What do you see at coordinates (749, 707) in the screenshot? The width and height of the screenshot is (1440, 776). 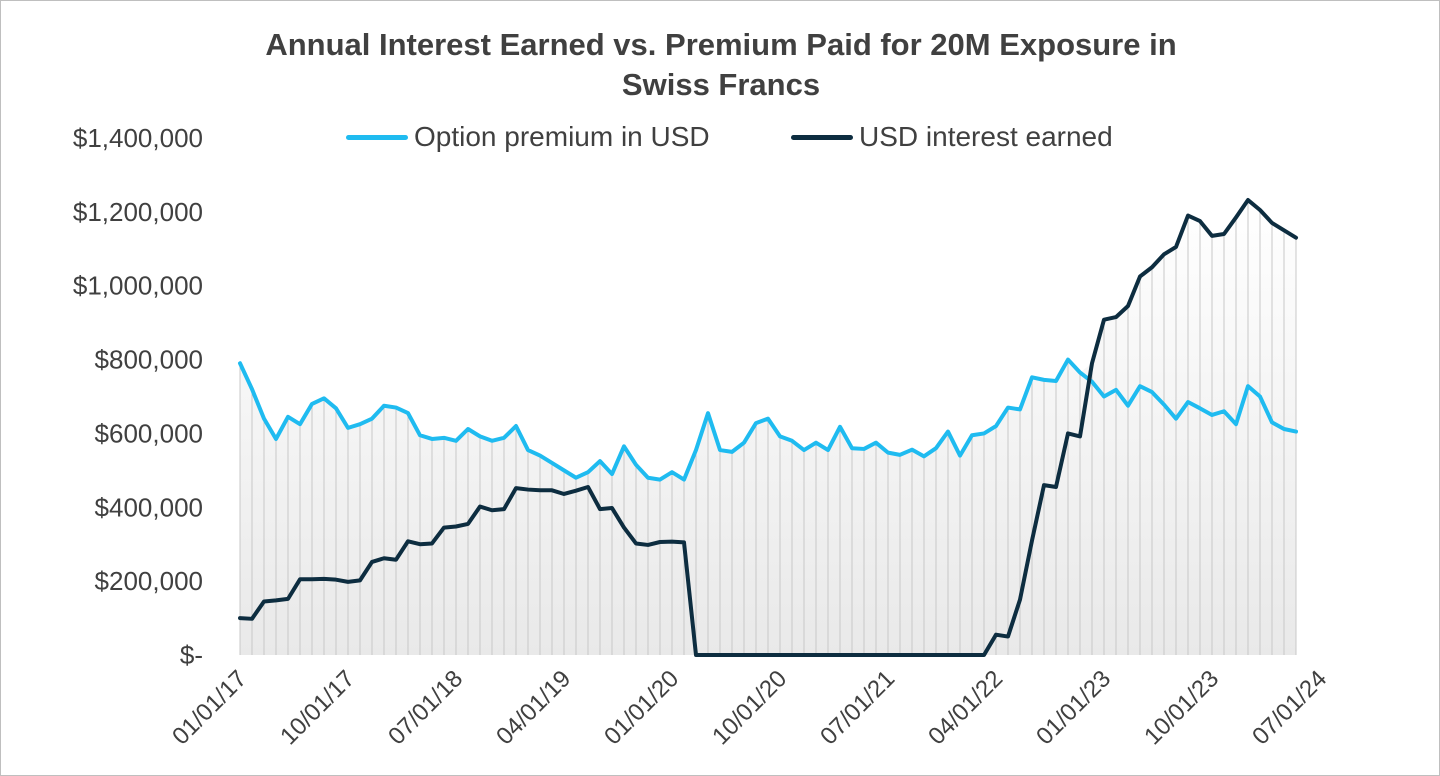 I see `x-tick-label: 10/01/20` at bounding box center [749, 707].